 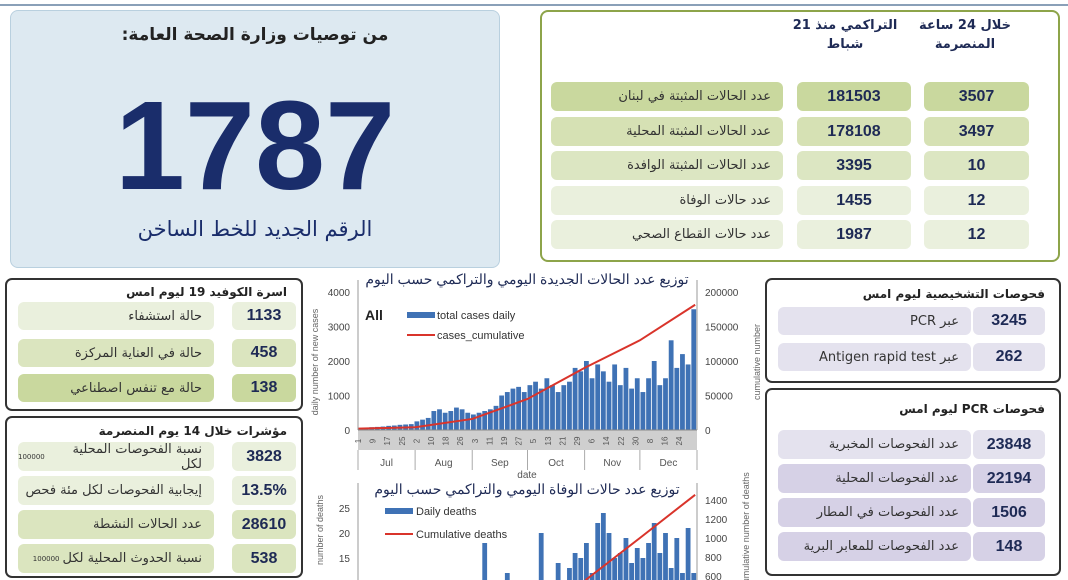 What do you see at coordinates (965, 35) in the screenshot?
I see `header-24h: خلال 24 ساعة المنصرمة` at bounding box center [965, 35].